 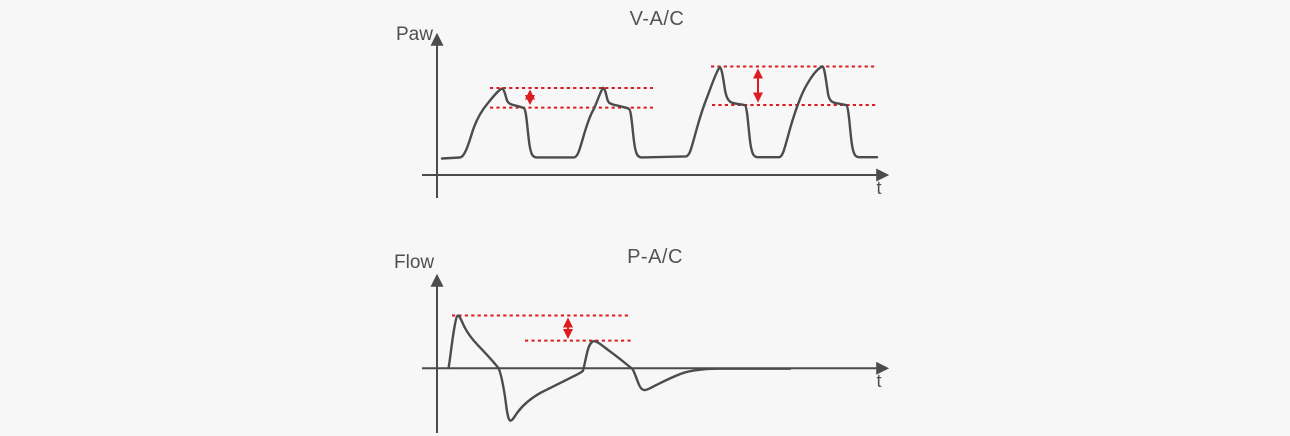 I want to click on chart-vac-xlabel: t, so click(x=878, y=188).